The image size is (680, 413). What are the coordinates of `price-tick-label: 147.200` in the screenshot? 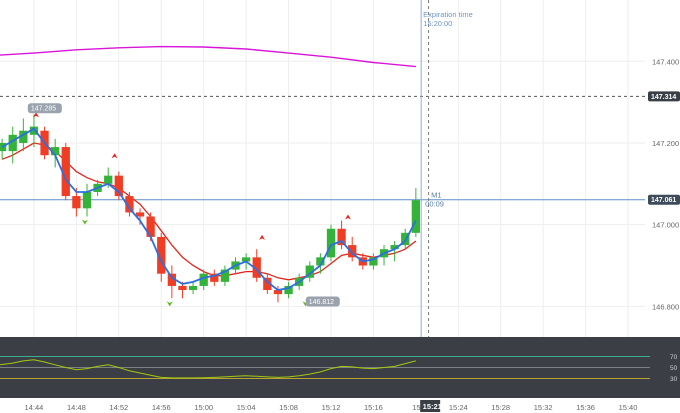 It's located at (665, 143).